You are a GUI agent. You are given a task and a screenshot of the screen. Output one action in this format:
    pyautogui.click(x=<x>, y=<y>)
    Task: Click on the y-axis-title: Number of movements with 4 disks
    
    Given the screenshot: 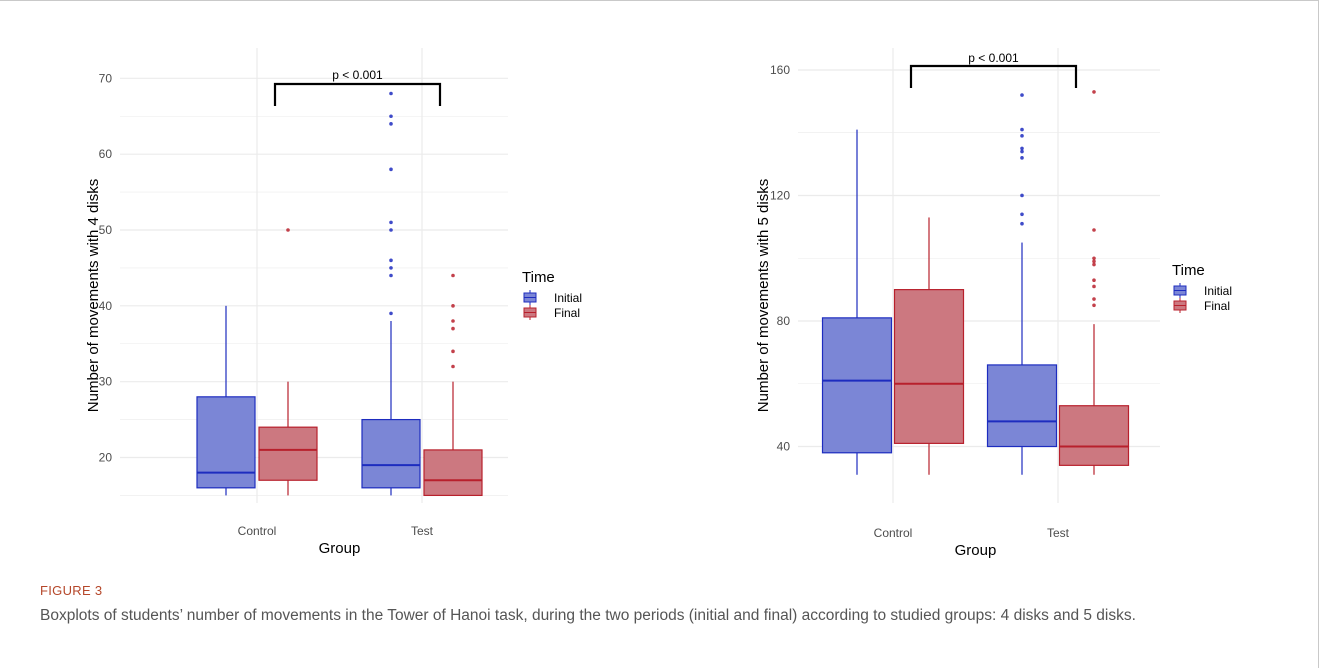 What is the action you would take?
    pyautogui.click(x=93, y=295)
    